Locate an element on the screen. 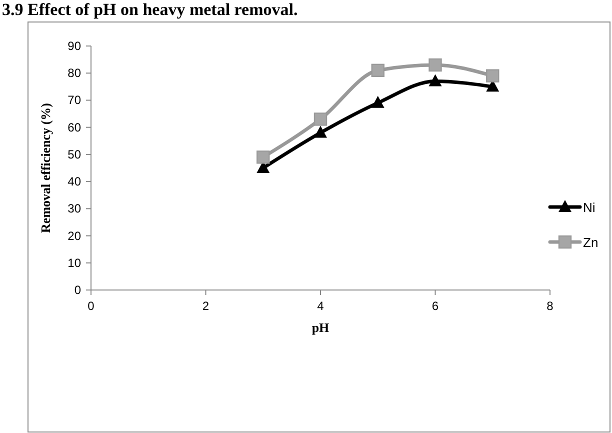 Image resolution: width=612 pixels, height=433 pixels. x-tick-label: 8 is located at coordinates (550, 306).